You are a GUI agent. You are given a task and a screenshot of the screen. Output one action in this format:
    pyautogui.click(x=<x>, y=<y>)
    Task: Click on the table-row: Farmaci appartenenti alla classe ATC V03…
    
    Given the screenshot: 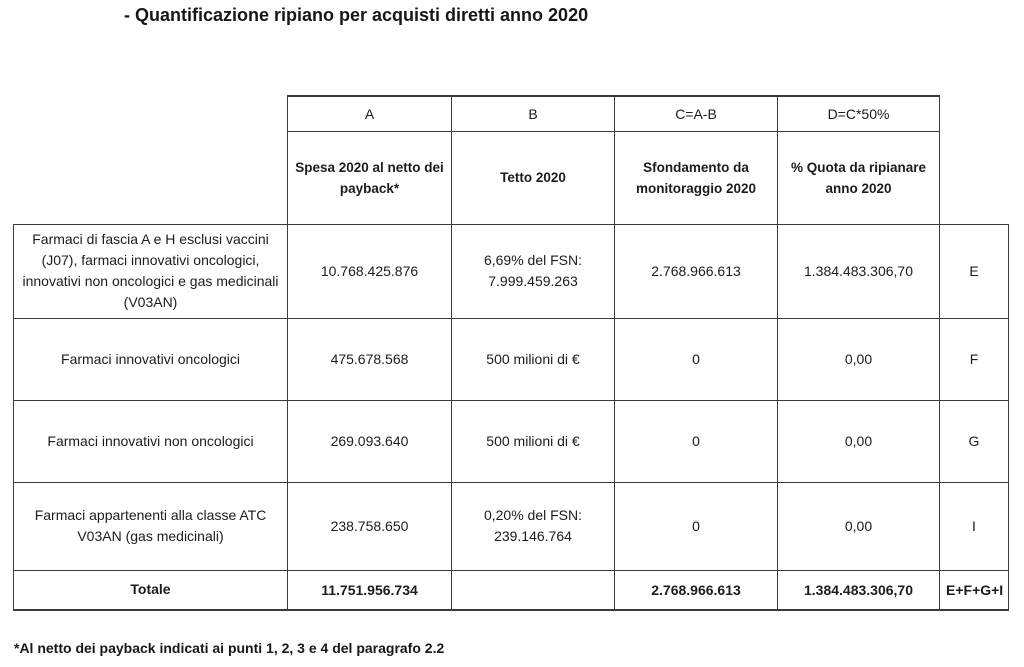 What is the action you would take?
    pyautogui.click(x=511, y=526)
    